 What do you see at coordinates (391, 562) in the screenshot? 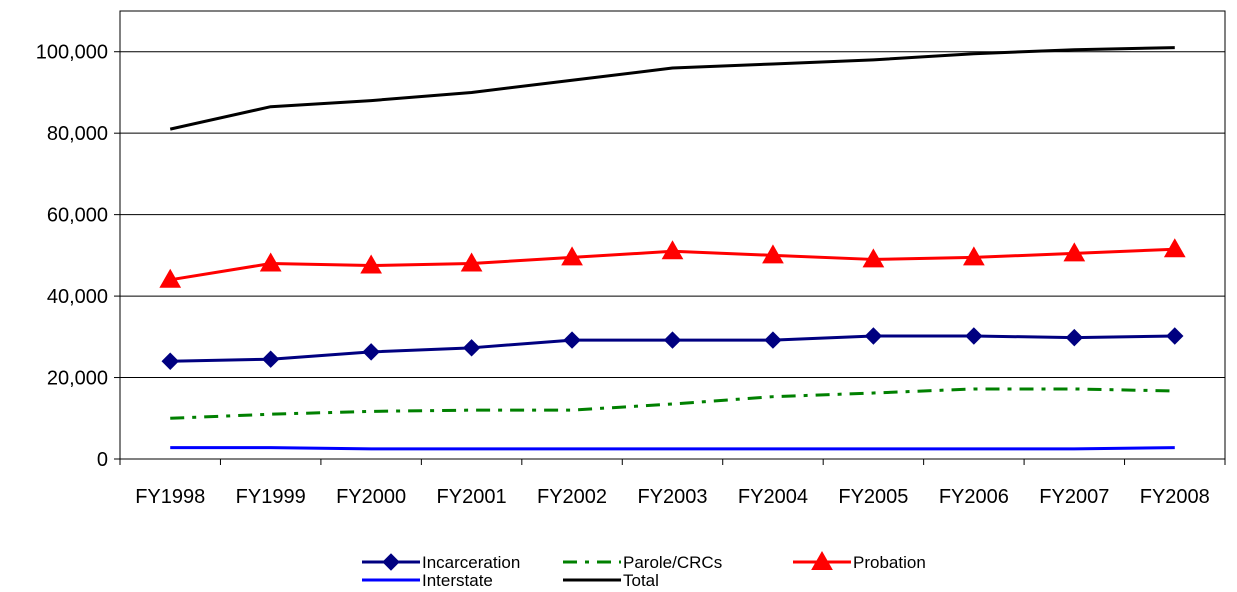
I see `legend-marker-incarceration` at bounding box center [391, 562].